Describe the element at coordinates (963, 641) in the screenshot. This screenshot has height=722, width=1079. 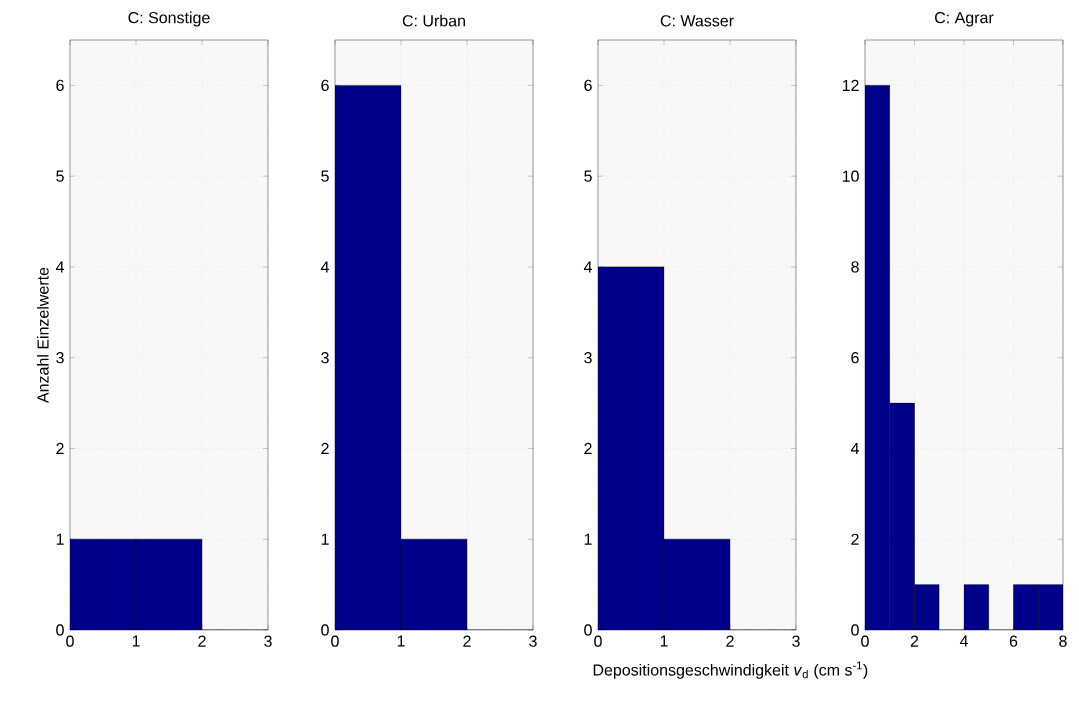
I see `x-tick-label: 4` at that location.